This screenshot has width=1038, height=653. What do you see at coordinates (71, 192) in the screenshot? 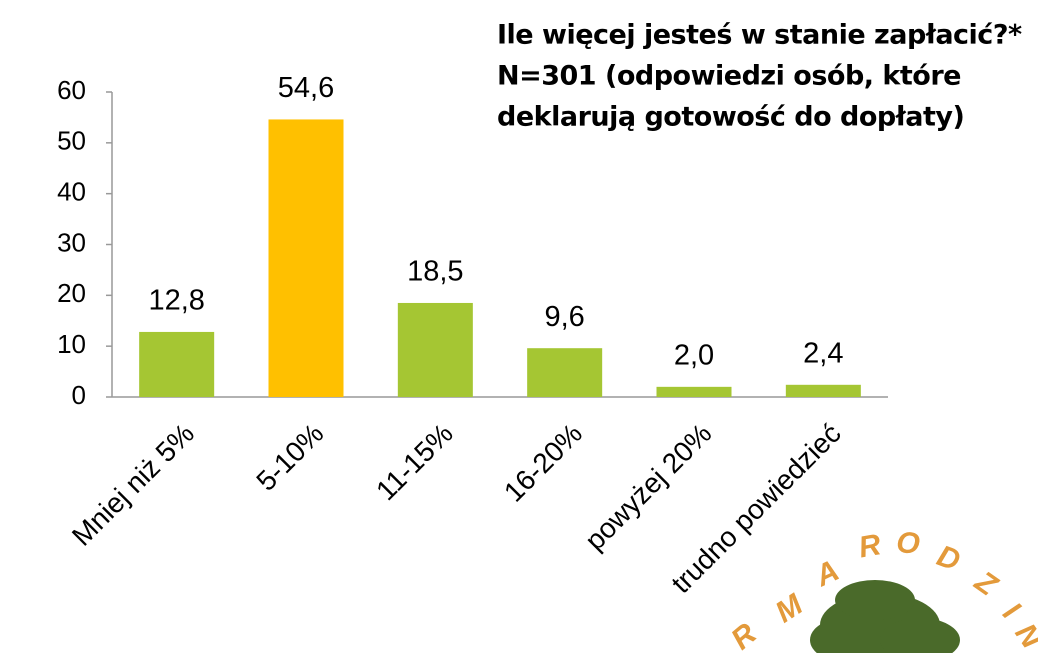
I see `y-tick-label: 40` at bounding box center [71, 192].